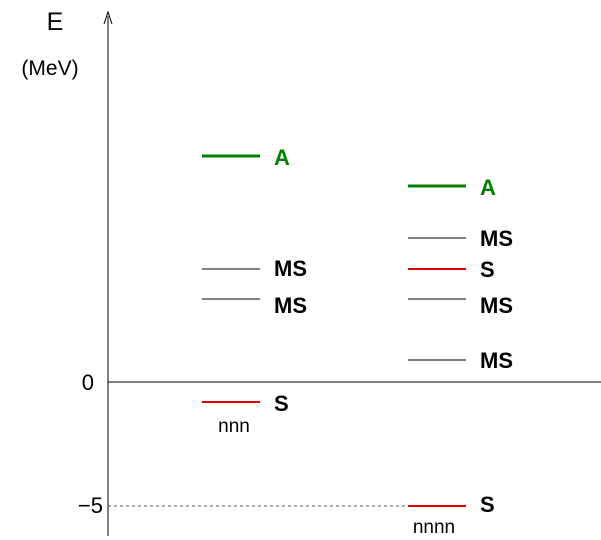 Image resolution: width=601 pixels, height=540 pixels. I want to click on level-label-col2-MS-2: MS, so click(496, 305).